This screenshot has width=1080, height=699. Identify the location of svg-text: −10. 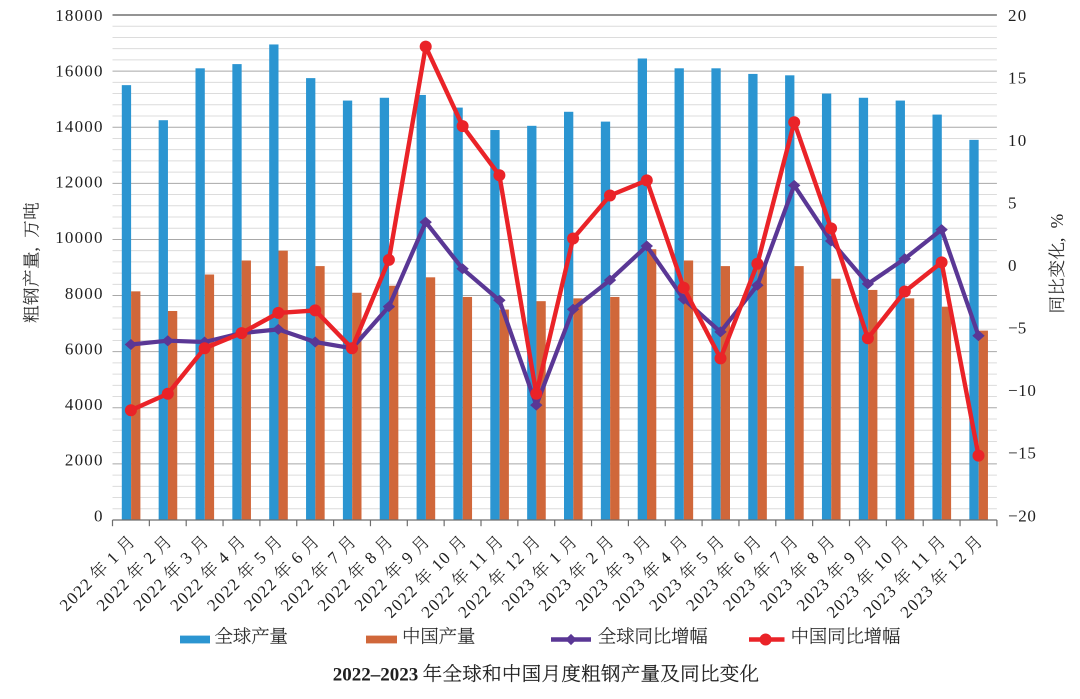
(1022, 390).